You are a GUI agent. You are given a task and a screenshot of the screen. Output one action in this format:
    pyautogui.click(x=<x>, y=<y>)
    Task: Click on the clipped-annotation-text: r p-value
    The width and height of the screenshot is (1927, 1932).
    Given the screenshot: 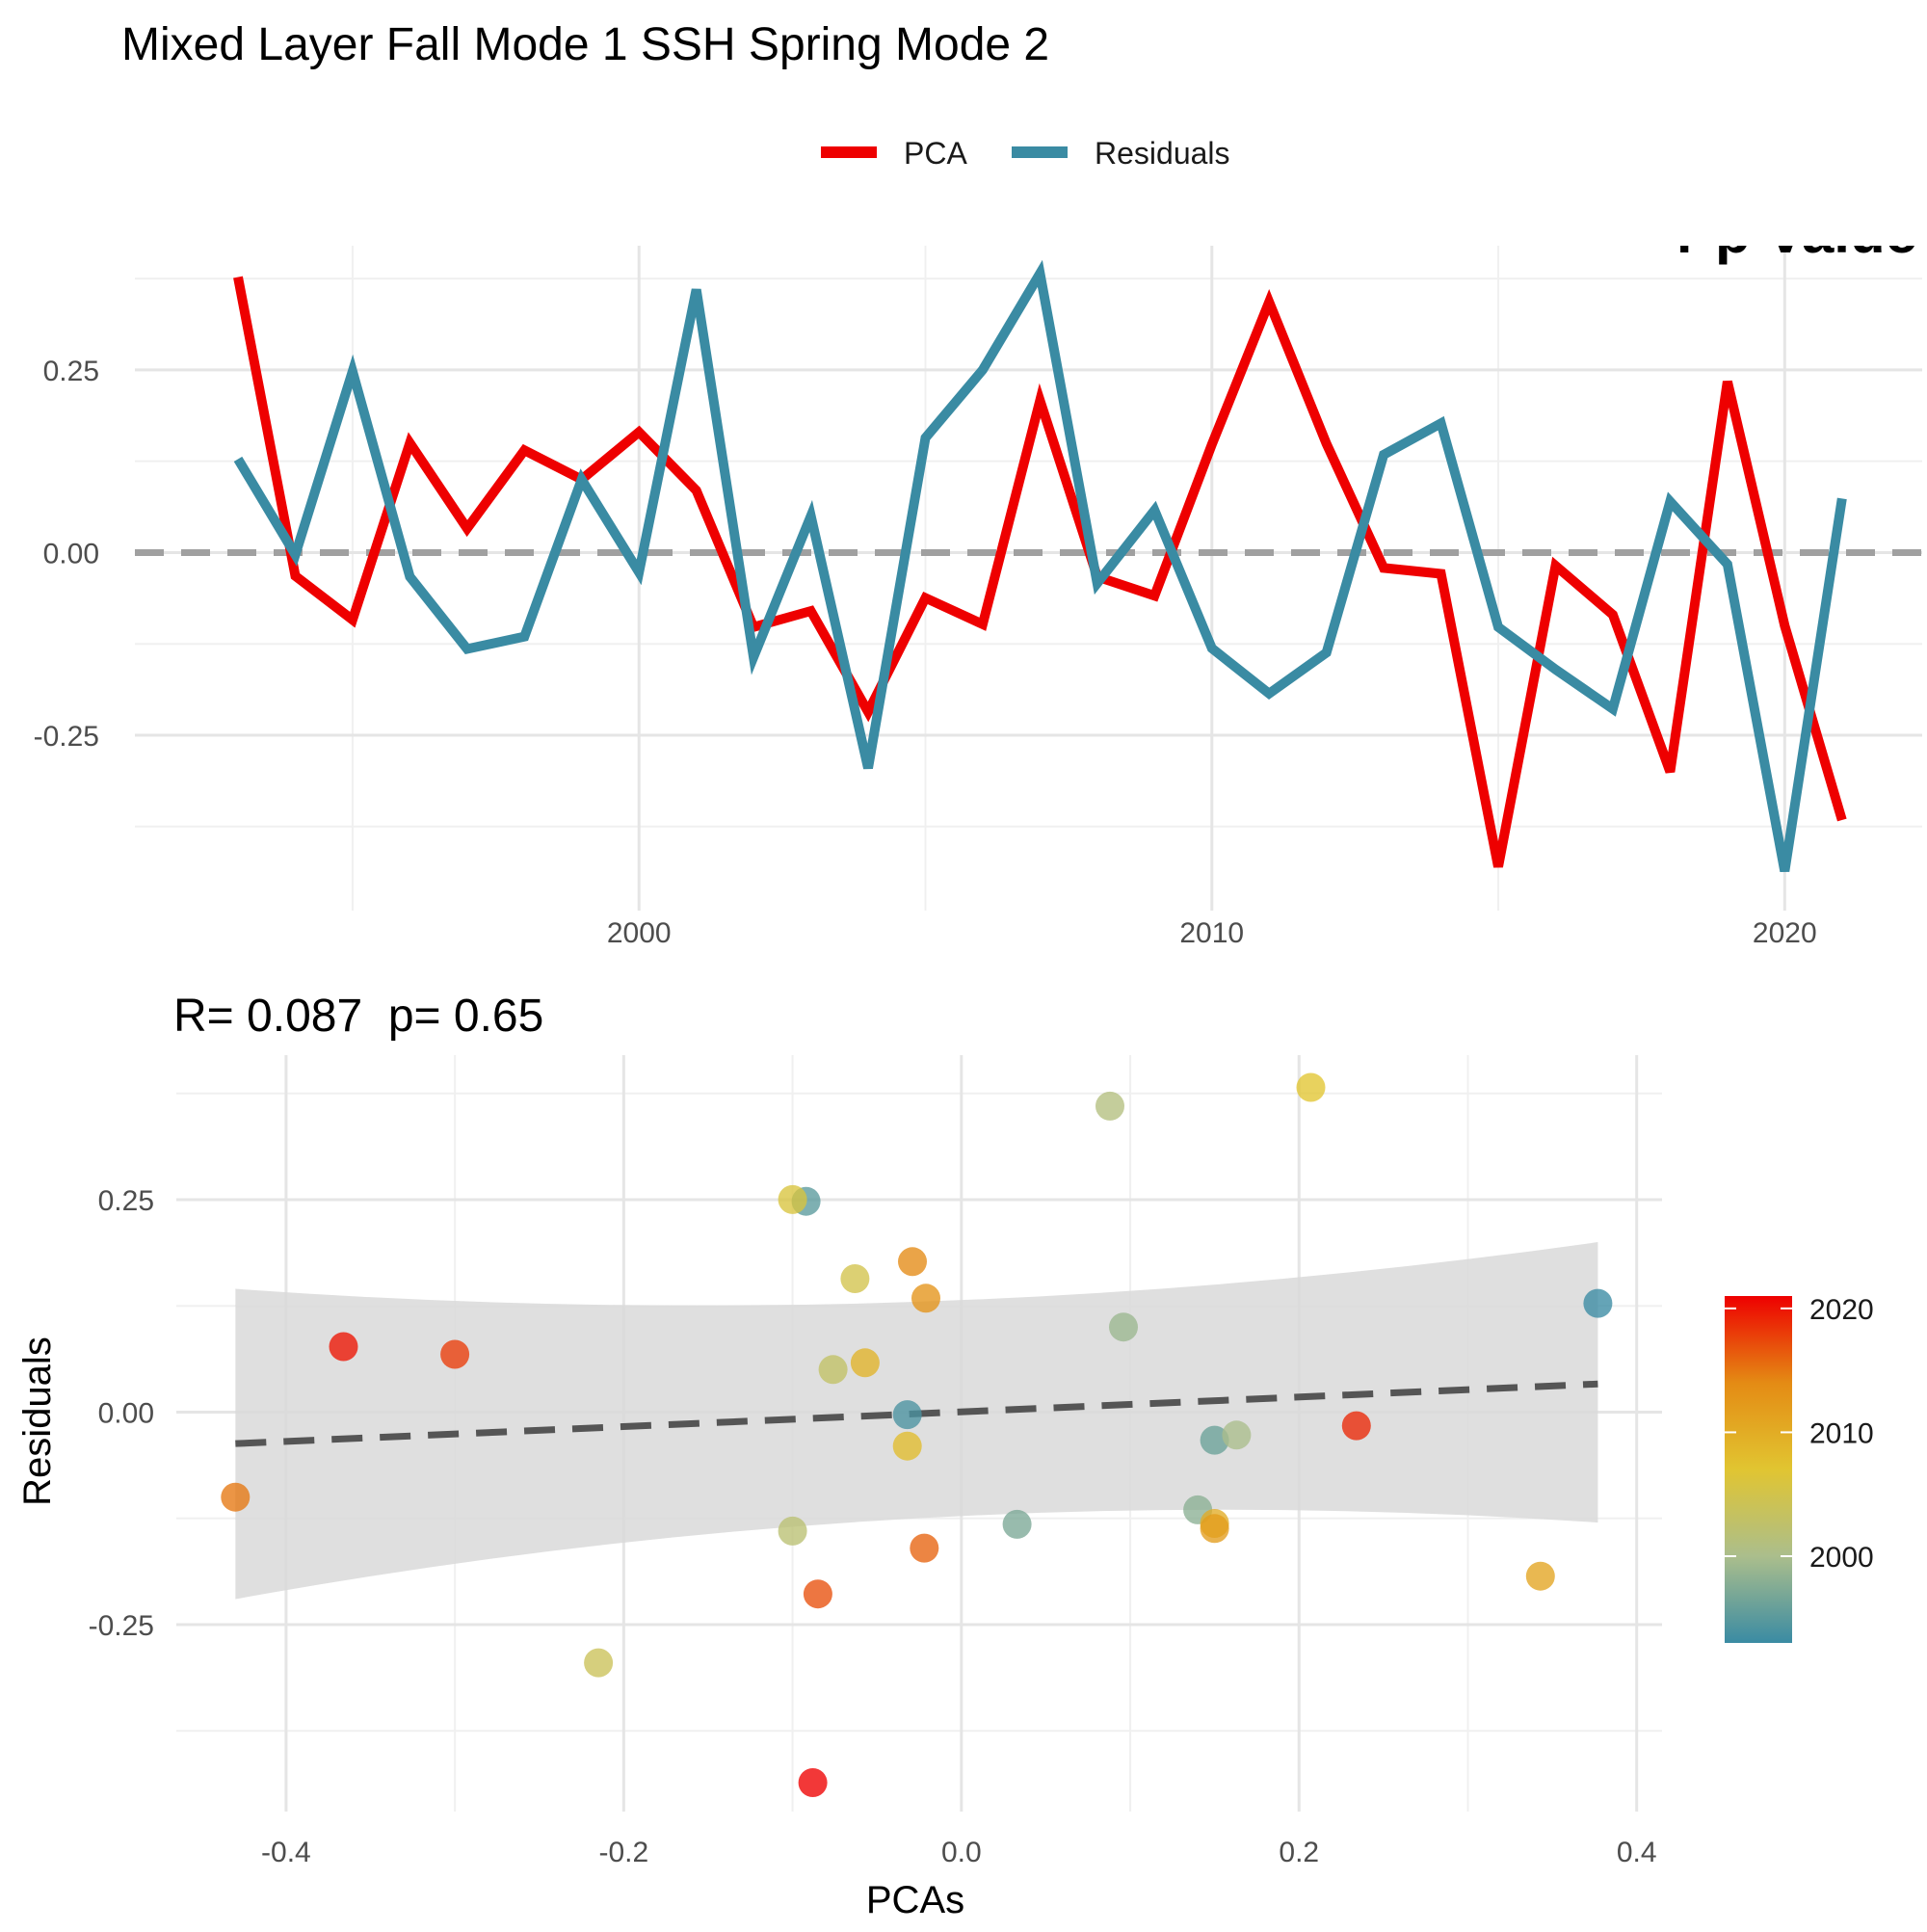 What is the action you would take?
    pyautogui.click(x=1796, y=232)
    